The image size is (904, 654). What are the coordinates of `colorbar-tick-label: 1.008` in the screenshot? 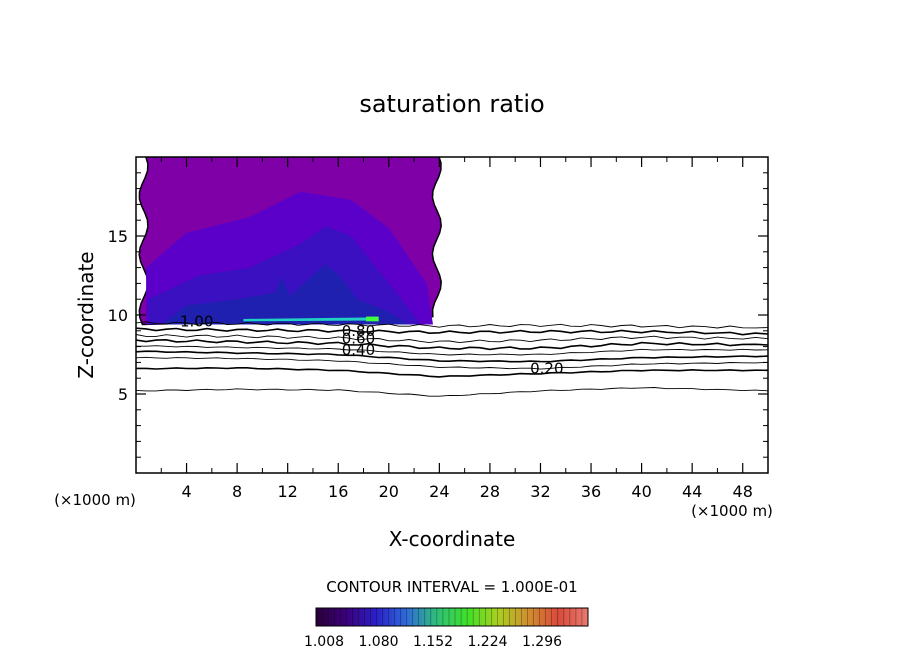 It's located at (324, 642).